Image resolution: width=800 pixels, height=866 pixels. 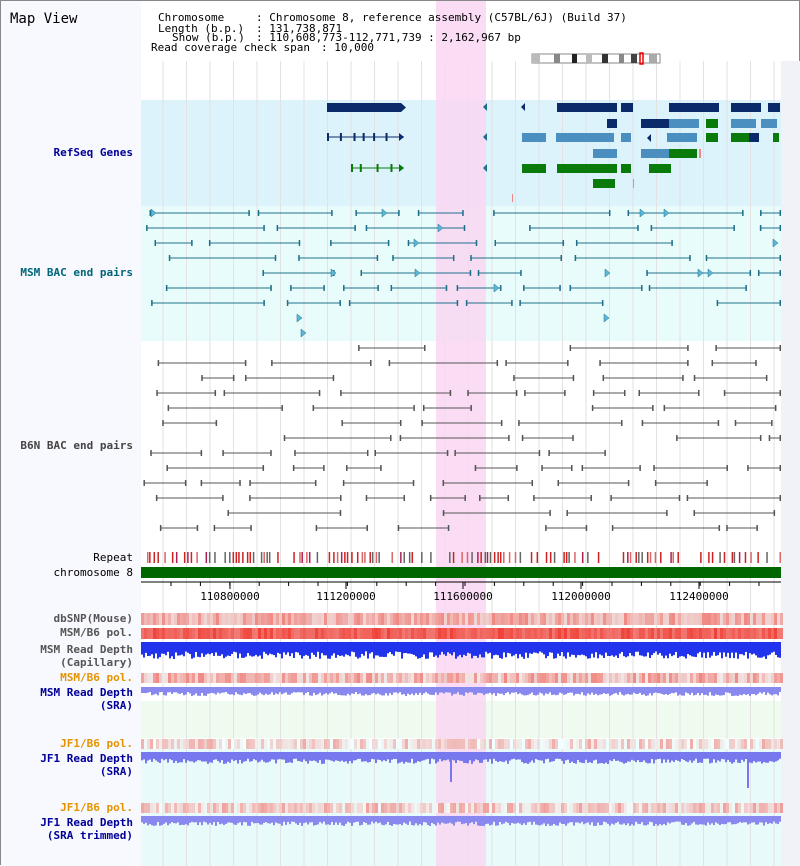 I want to click on track-label-msm-b6-pol-1: MSM/B6 pol., so click(x=96, y=632).